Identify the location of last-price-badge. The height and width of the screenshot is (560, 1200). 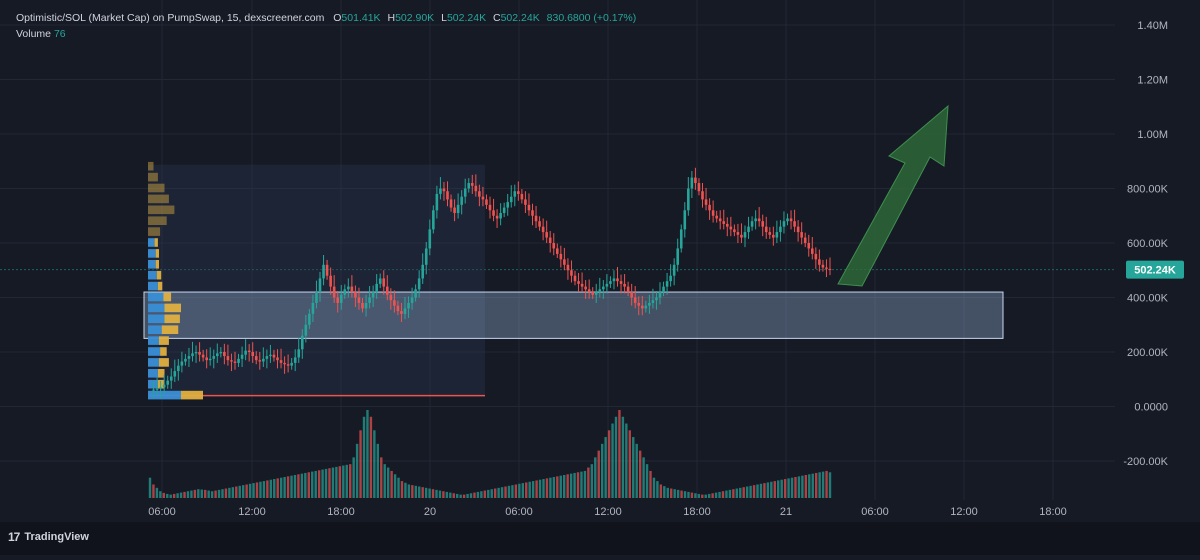
(1155, 269).